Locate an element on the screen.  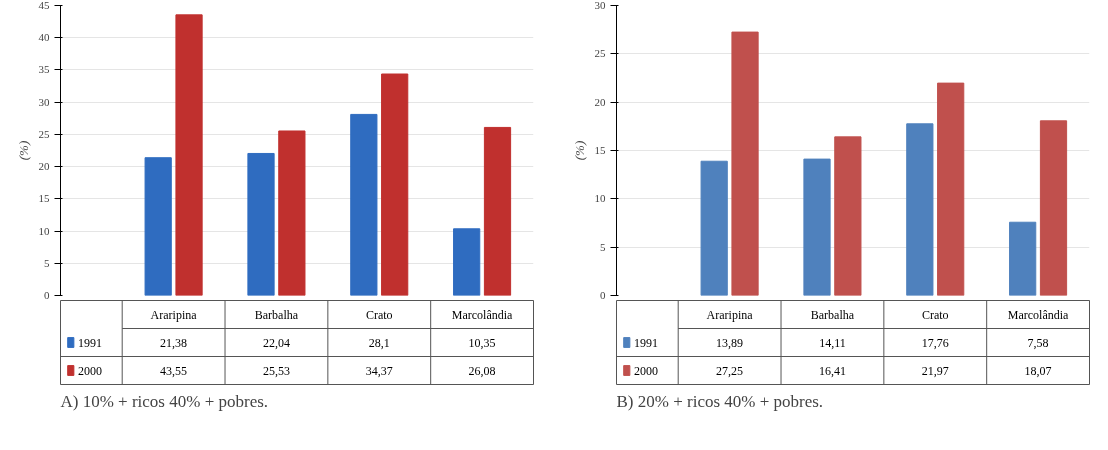
text: B) 20% + ricos 40% + pobres. is located at coordinates (720, 401).